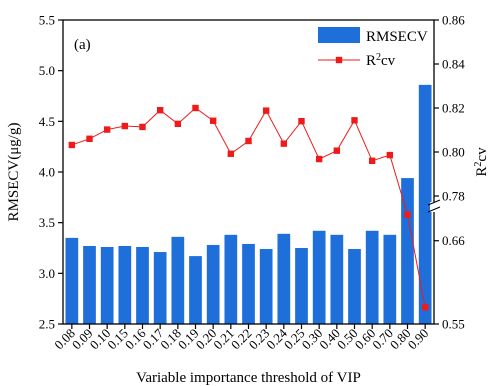 Image resolution: width=496 pixels, height=386 pixels. I want to click on x-tick-label: 0.90, so click(418, 339).